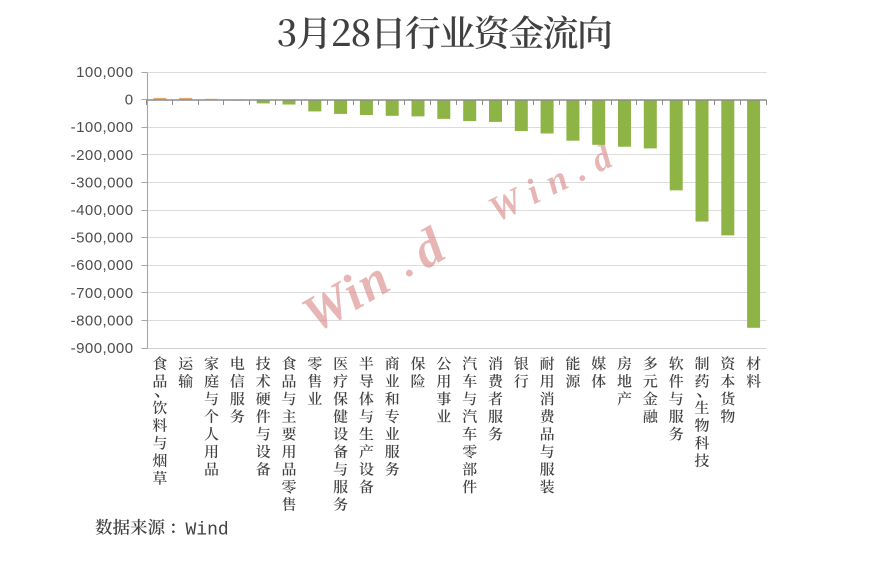 This screenshot has height=567, width=879. What do you see at coordinates (102, 127) in the screenshot?
I see `svg-text: -100,000` at bounding box center [102, 127].